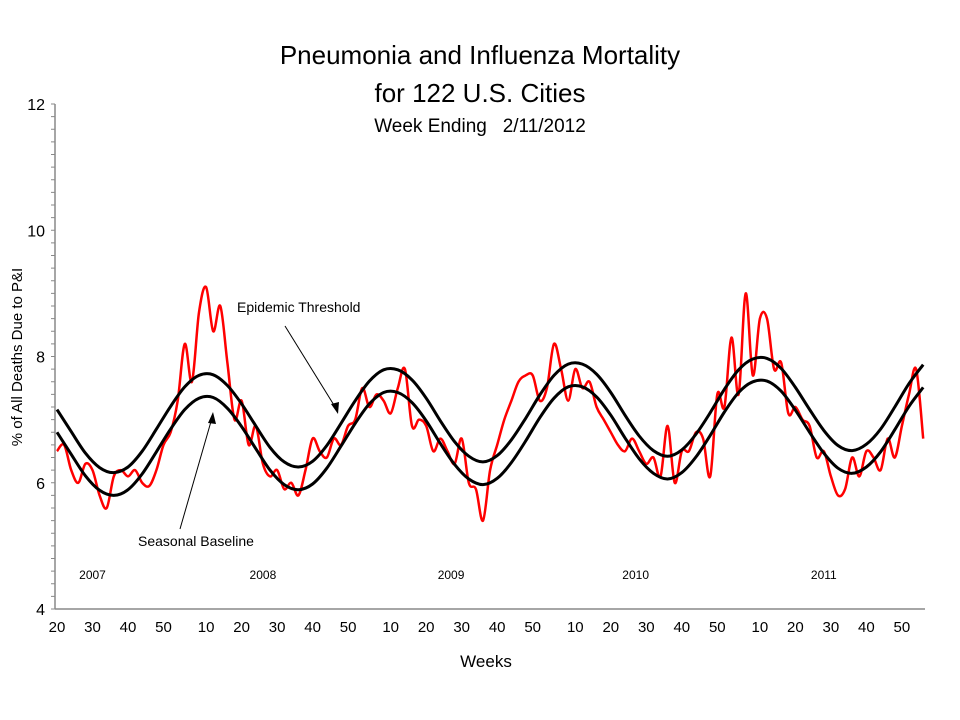 This screenshot has width=960, height=720. What do you see at coordinates (480, 126) in the screenshot?
I see `chart-subtitle: Week Ending 2/11/2012` at bounding box center [480, 126].